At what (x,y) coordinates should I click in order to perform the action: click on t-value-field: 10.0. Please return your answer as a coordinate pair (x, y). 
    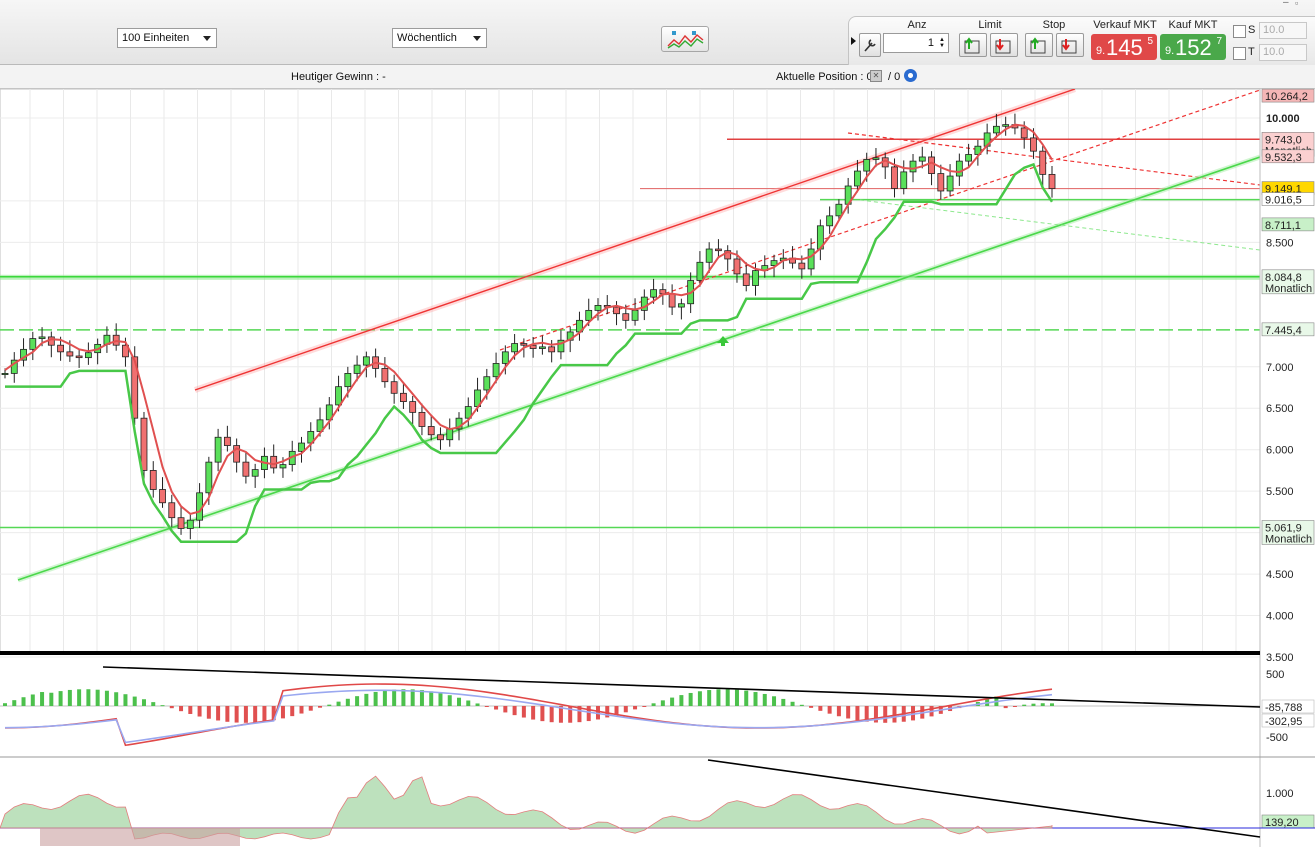
    Looking at the image, I should click on (1283, 52).